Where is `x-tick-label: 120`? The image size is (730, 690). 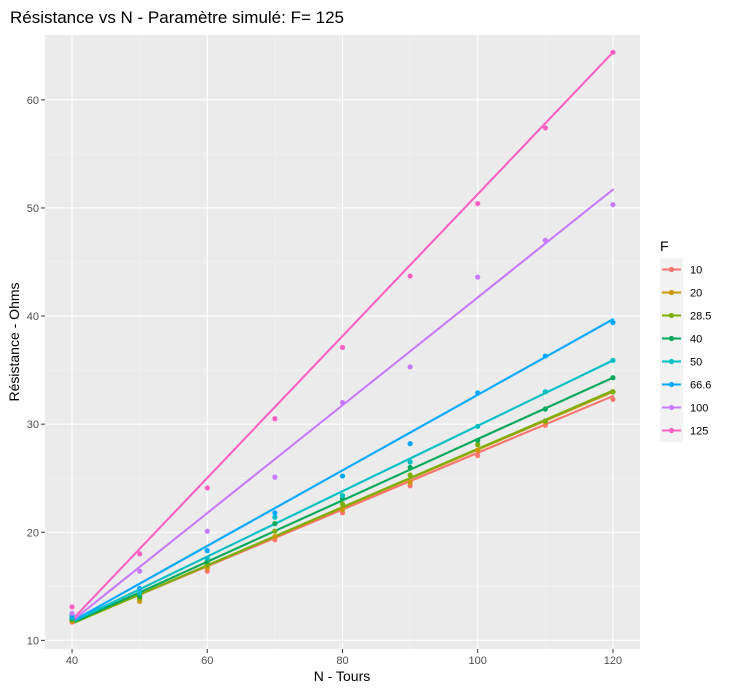 x-tick-label: 120 is located at coordinates (613, 661).